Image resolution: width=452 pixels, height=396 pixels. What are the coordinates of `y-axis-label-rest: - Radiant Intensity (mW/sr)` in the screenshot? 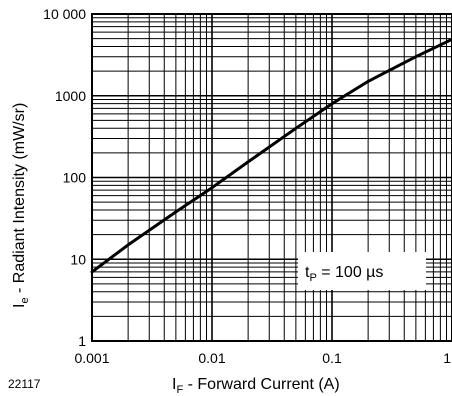 It's located at (19, 200).